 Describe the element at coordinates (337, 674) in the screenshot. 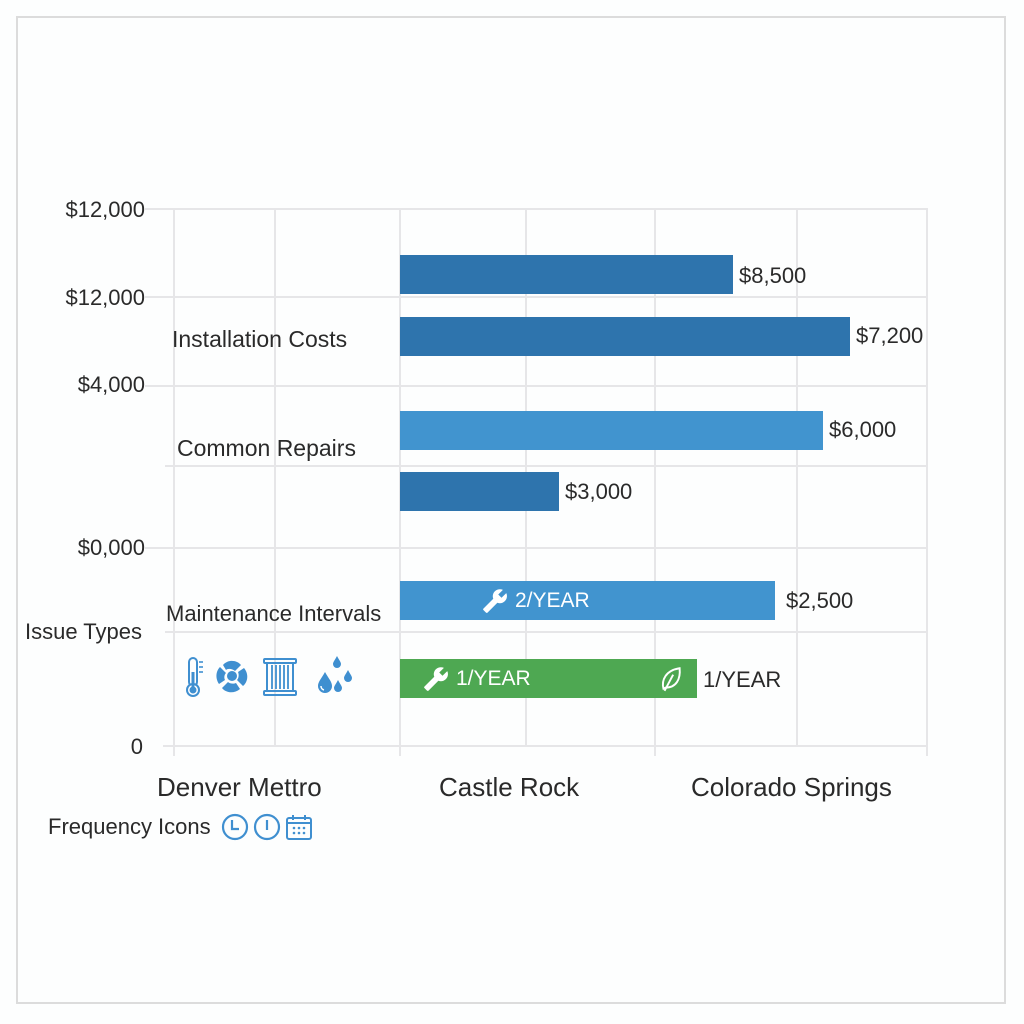

I see `water-drops-icon` at that location.